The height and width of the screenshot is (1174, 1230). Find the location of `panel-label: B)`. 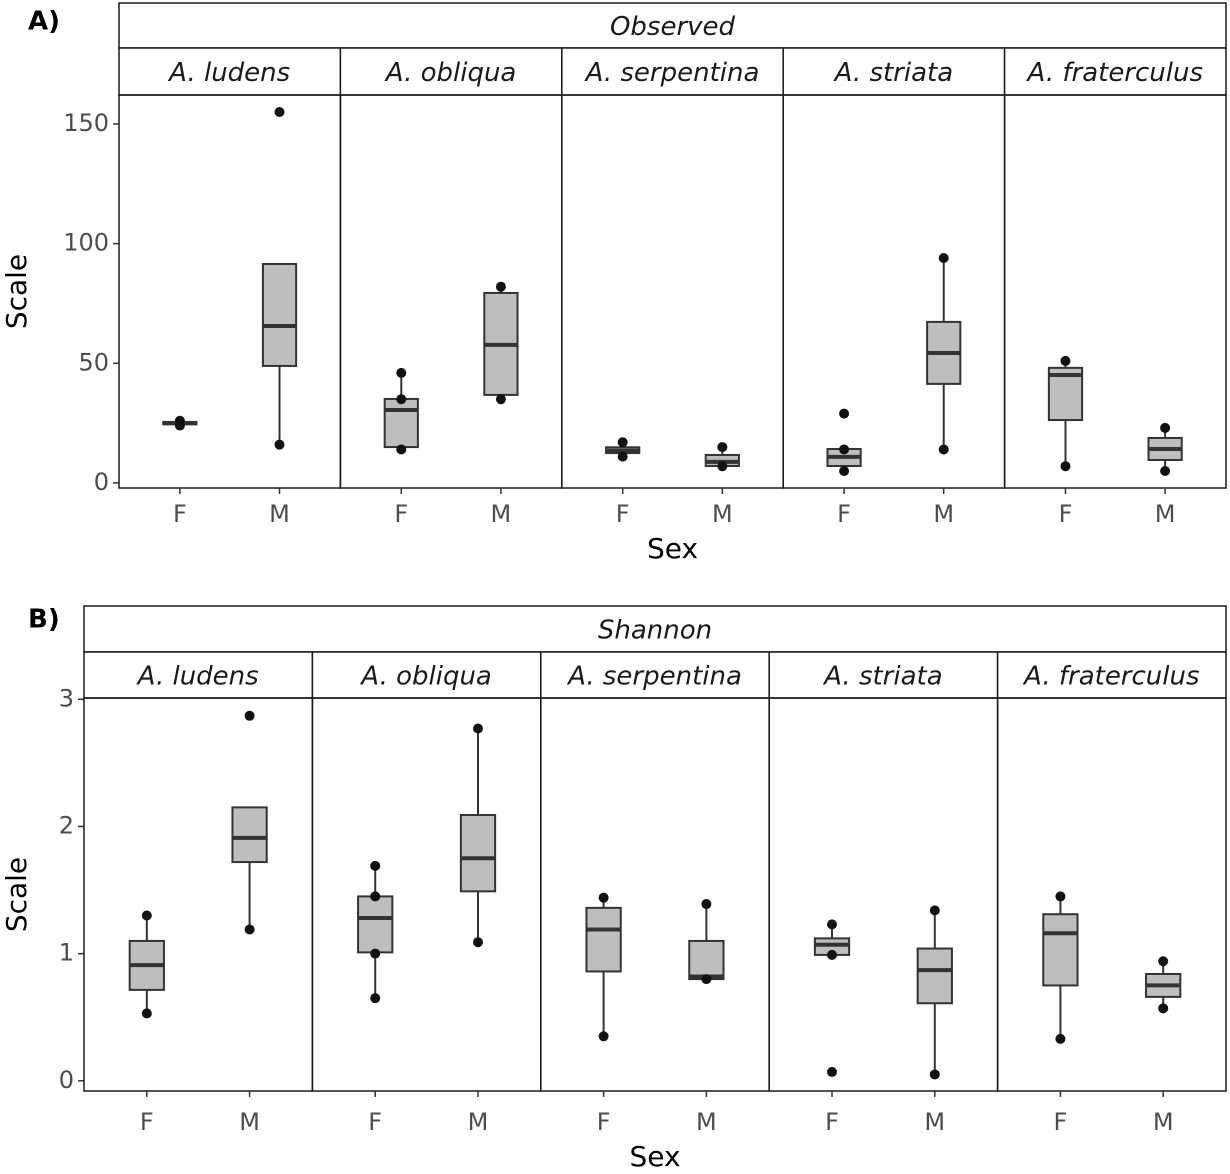

panel-label: B) is located at coordinates (44, 620).